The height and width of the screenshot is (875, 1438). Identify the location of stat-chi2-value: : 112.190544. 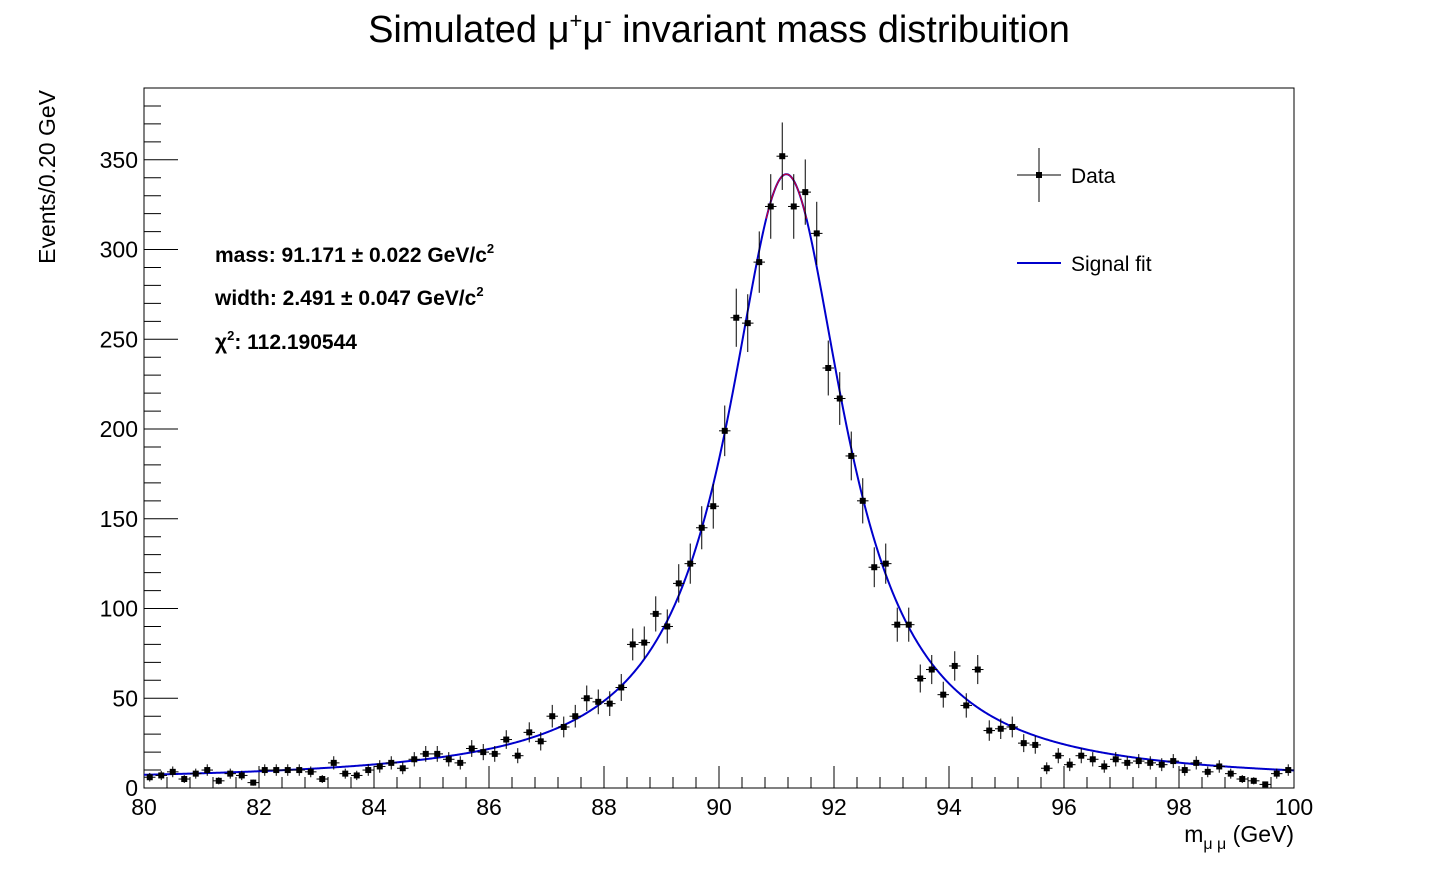
(295, 342).